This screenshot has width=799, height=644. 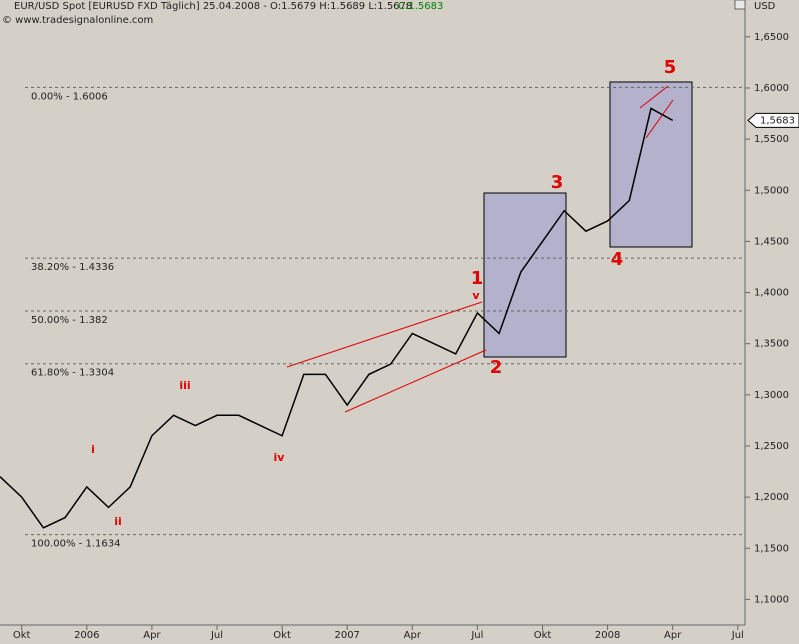 I want to click on y-tick-label: 1,6000, so click(x=771, y=88).